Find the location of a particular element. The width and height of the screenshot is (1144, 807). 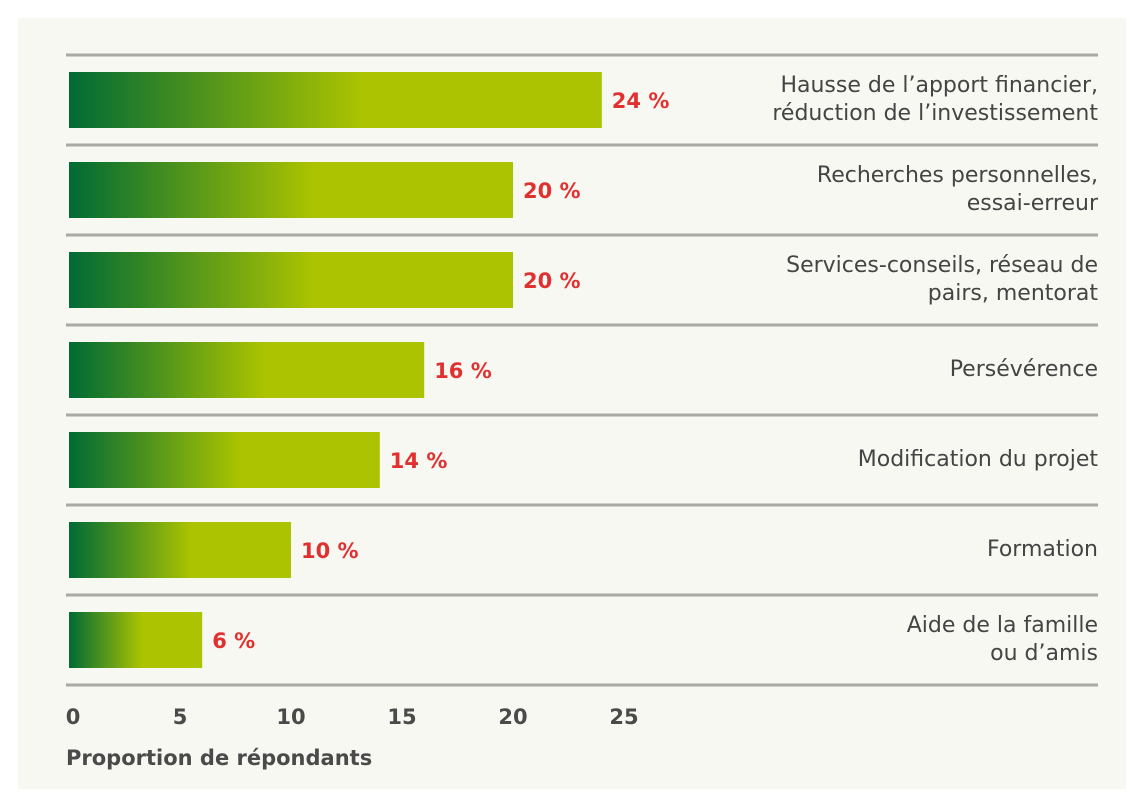

x-tick-label: 0 is located at coordinates (73, 717).